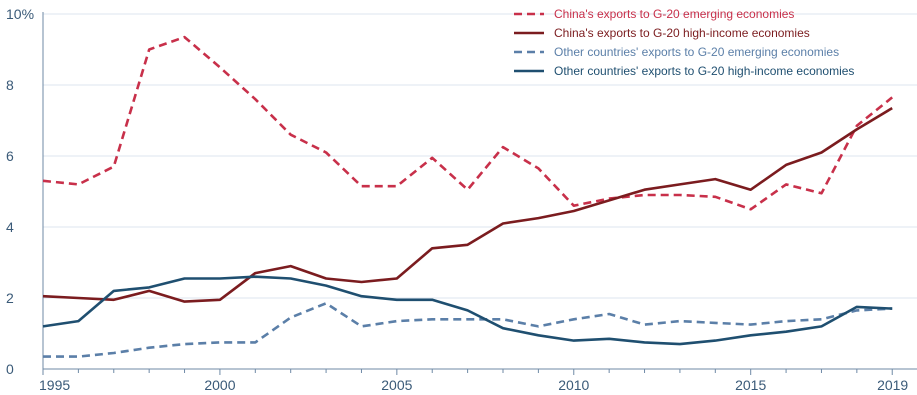 The height and width of the screenshot is (395, 917). Describe the element at coordinates (10, 156) in the screenshot. I see `y-tick-label: 6` at that location.